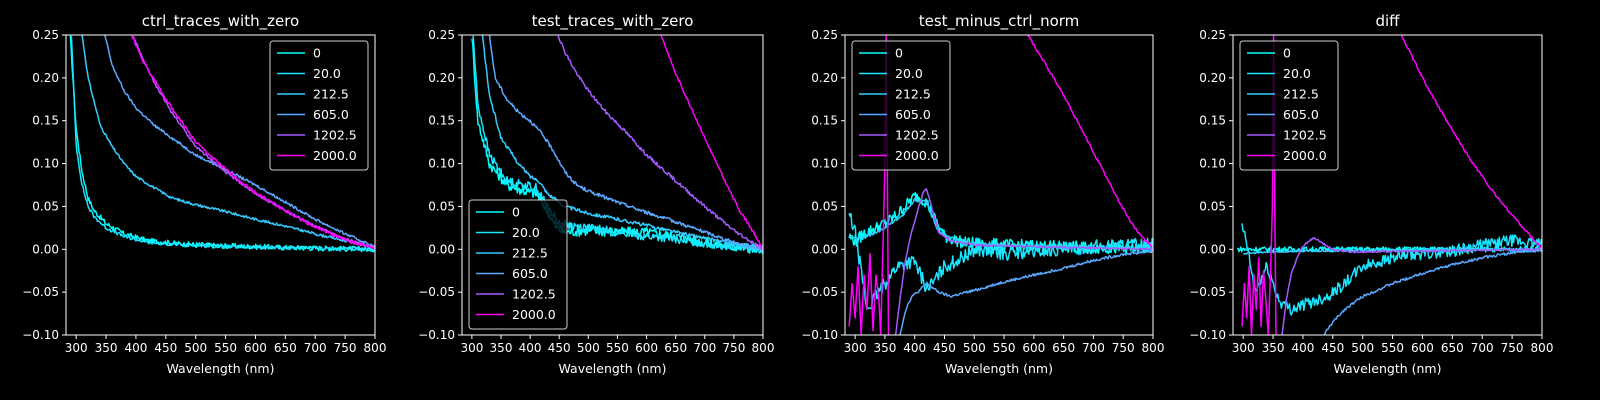 This screenshot has height=400, width=1600. What do you see at coordinates (1387, 21) in the screenshot?
I see `chart-title: diff` at bounding box center [1387, 21].